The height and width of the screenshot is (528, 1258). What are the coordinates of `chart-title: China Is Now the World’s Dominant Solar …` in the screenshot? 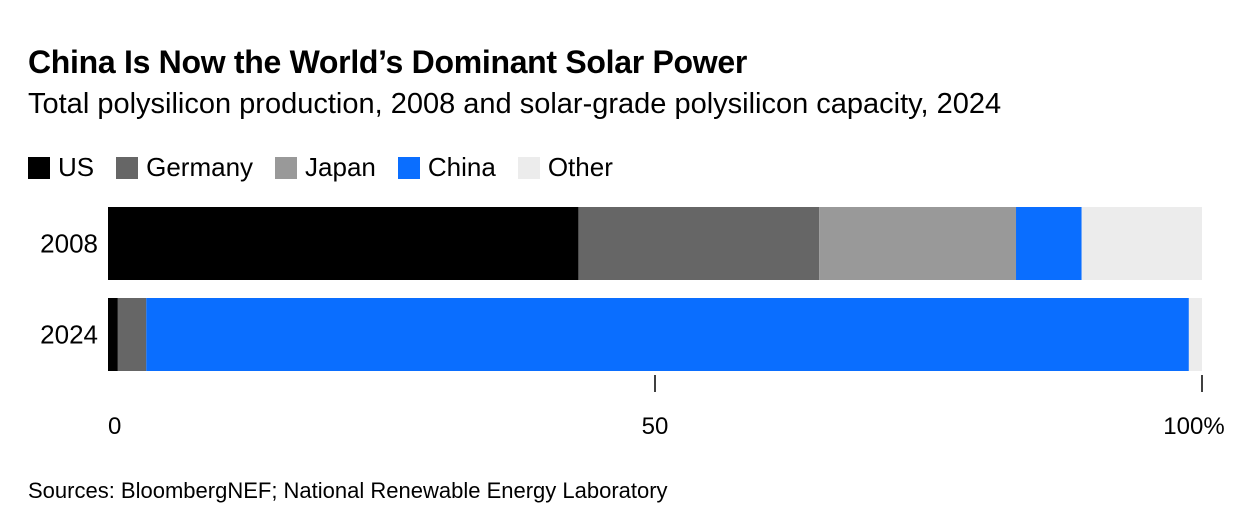 It's located at (388, 62).